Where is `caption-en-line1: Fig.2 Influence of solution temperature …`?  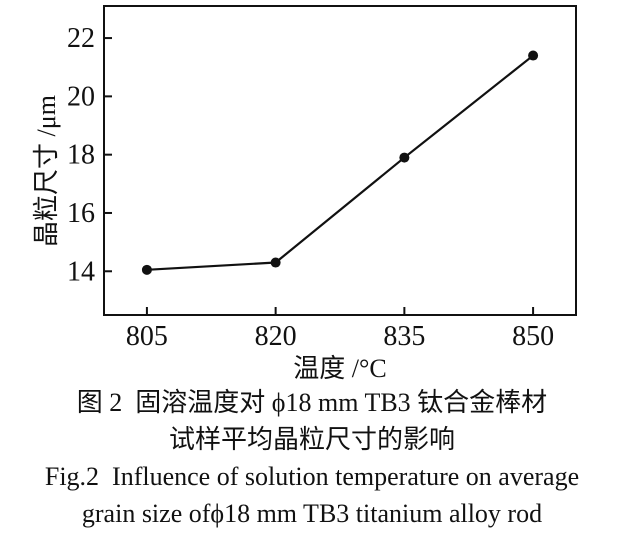
caption-en-line1: Fig.2 Influence of solution temperature … is located at coordinates (312, 476).